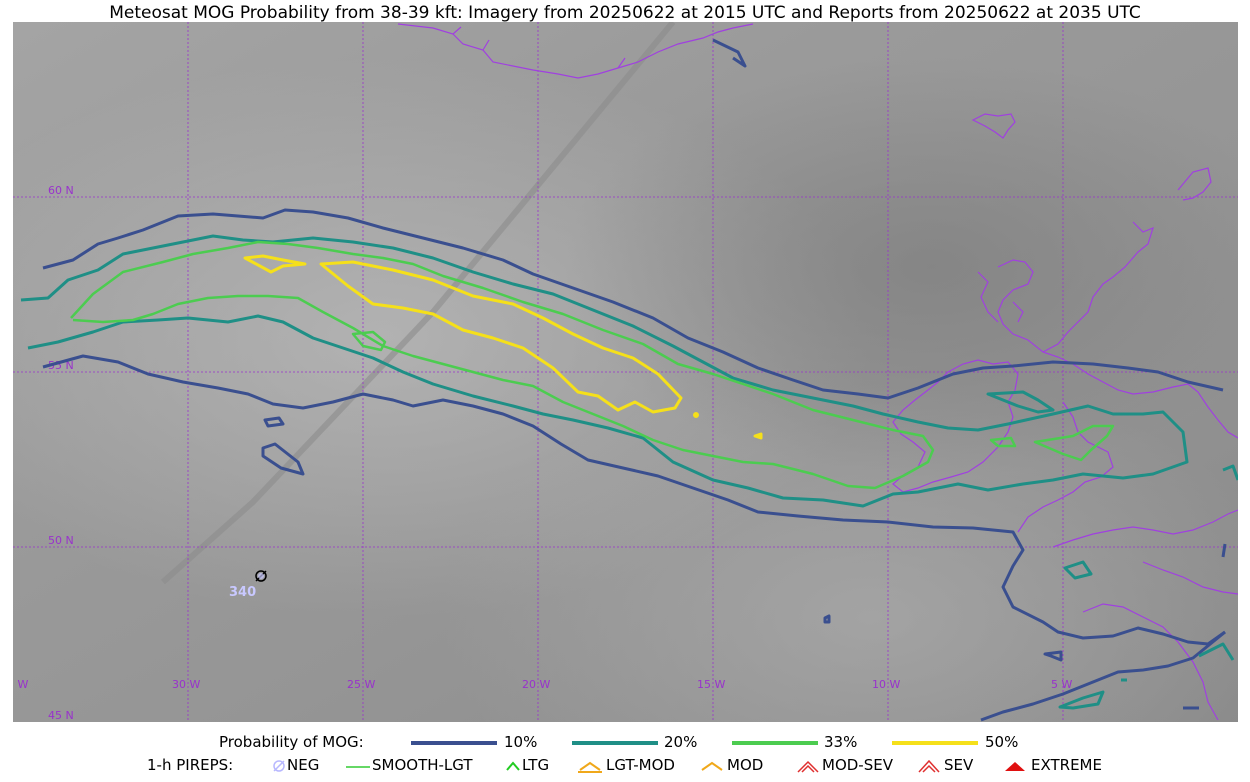  Describe the element at coordinates (358, 767) in the screenshot. I see `smooth-lgt-icon` at that location.